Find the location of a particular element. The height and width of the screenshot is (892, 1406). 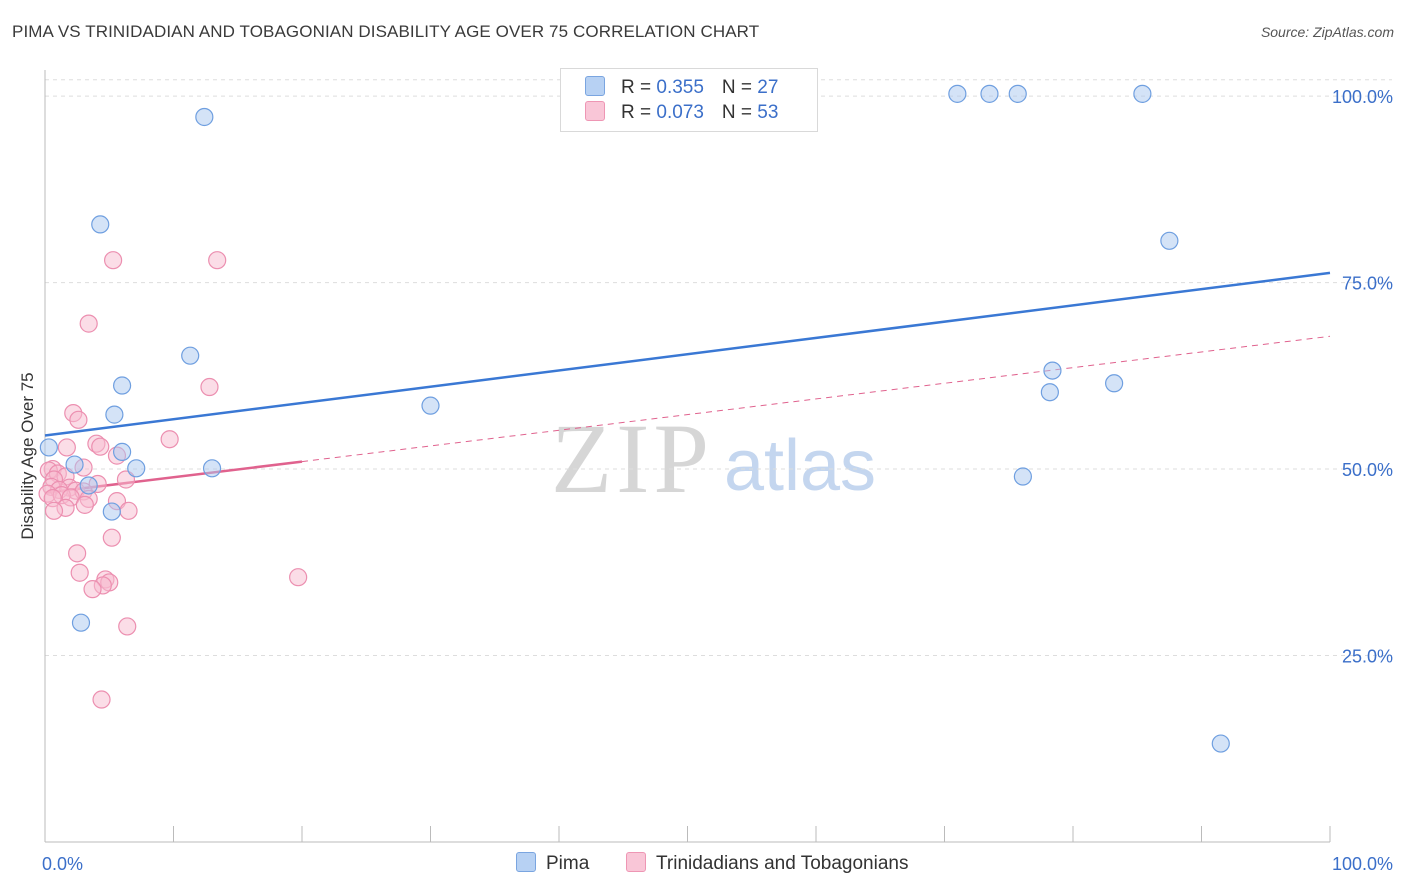

legend-trin-r-value: 0.073 is located at coordinates (680, 112).